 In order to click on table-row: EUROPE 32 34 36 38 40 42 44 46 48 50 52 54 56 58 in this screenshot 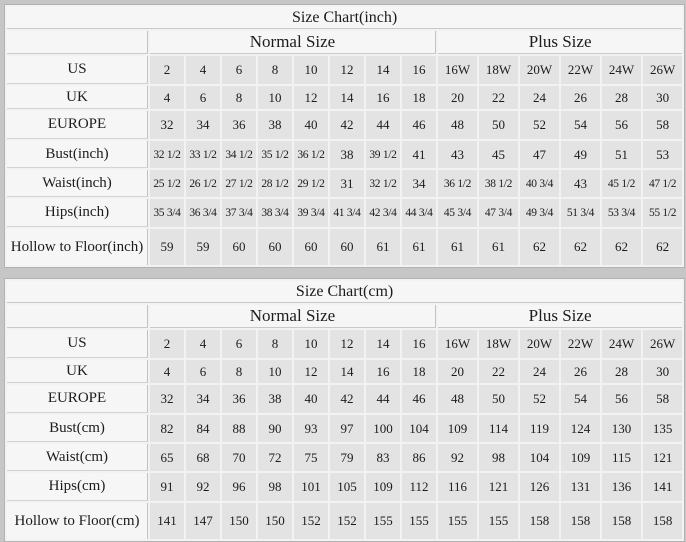, I will do `click(345, 399)`.